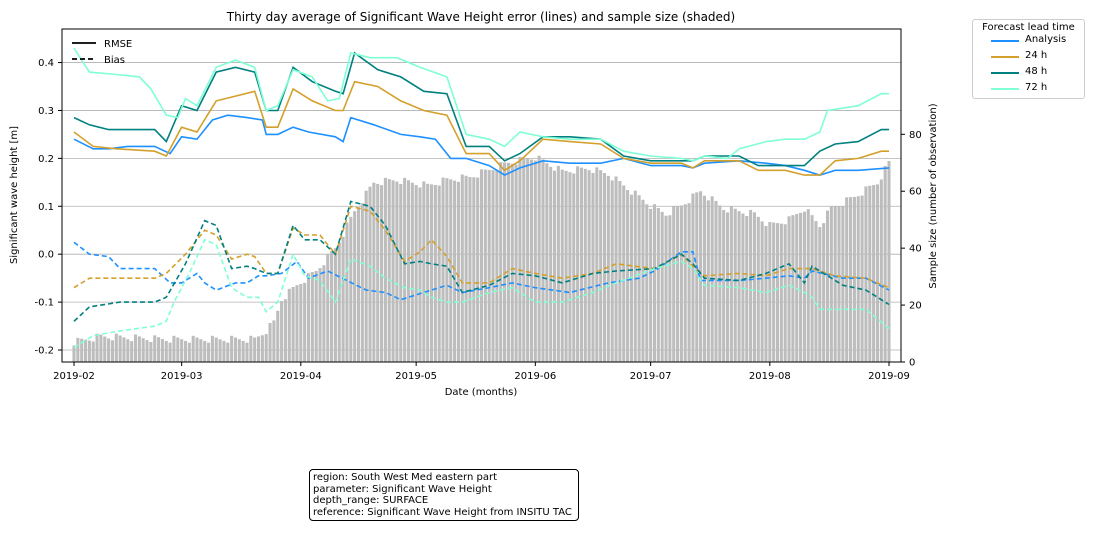 Image resolution: width=1094 pixels, height=540 pixels. Describe the element at coordinates (44, 303) in the screenshot. I see `y-tick-label: -0.1` at that location.